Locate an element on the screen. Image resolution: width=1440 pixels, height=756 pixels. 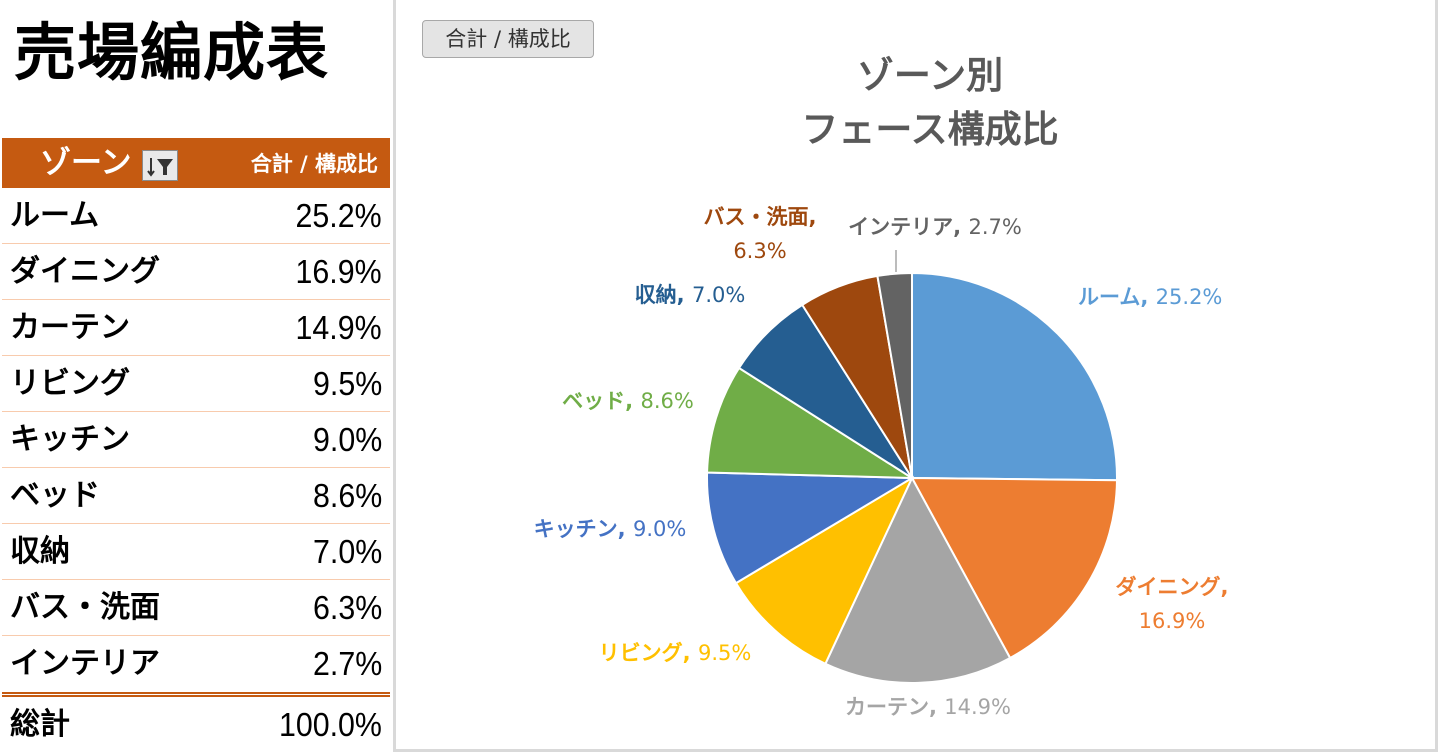
data-label-1: ルーム, 25.2% is located at coordinates (1150, 297).